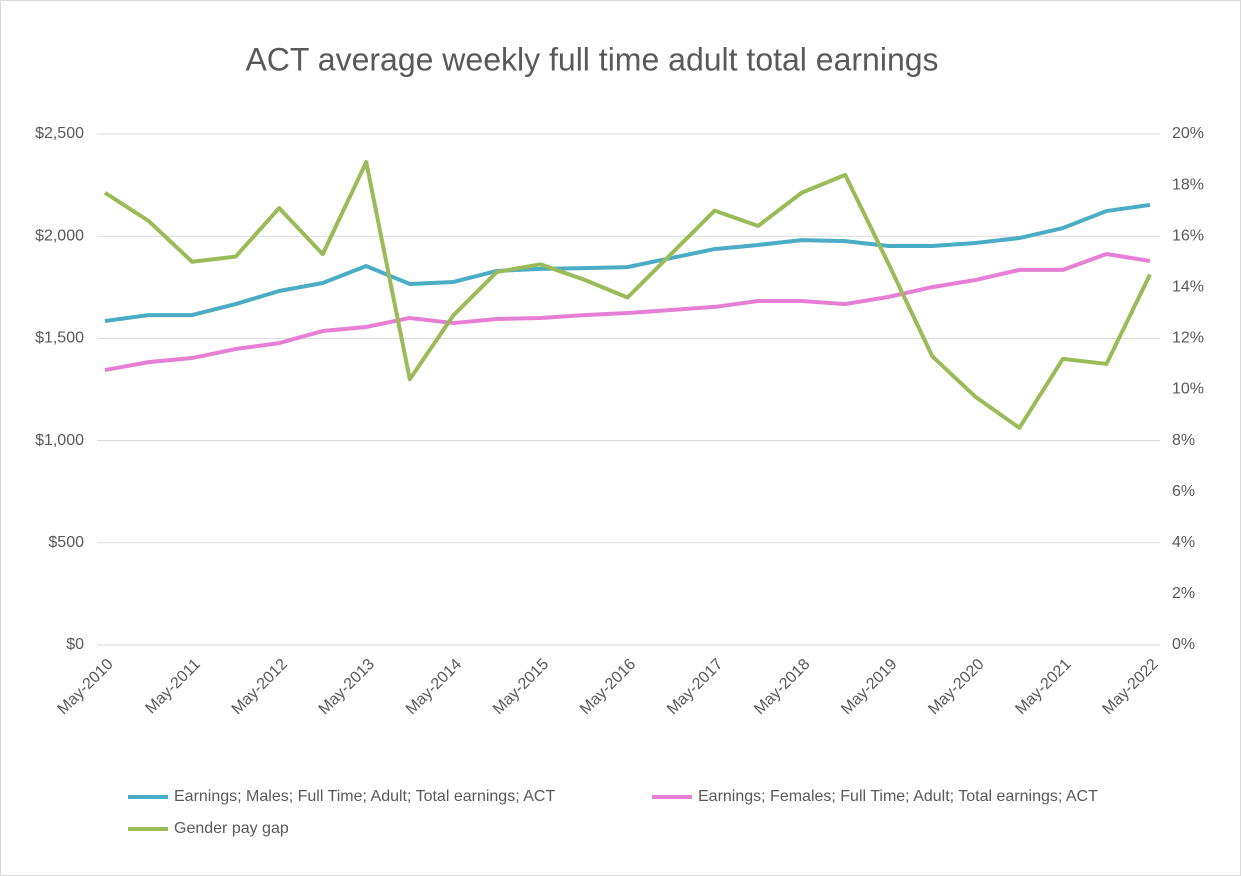  What do you see at coordinates (1183, 593) in the screenshot?
I see `y2-tick-label: 2%` at bounding box center [1183, 593].